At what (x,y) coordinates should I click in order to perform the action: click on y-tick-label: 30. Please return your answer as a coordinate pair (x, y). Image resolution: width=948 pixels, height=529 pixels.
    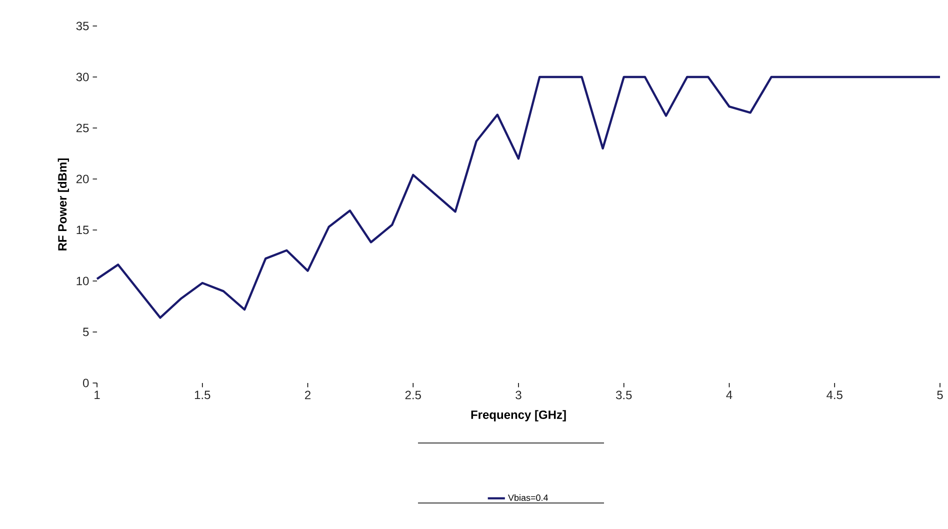
    Looking at the image, I should click on (82, 77).